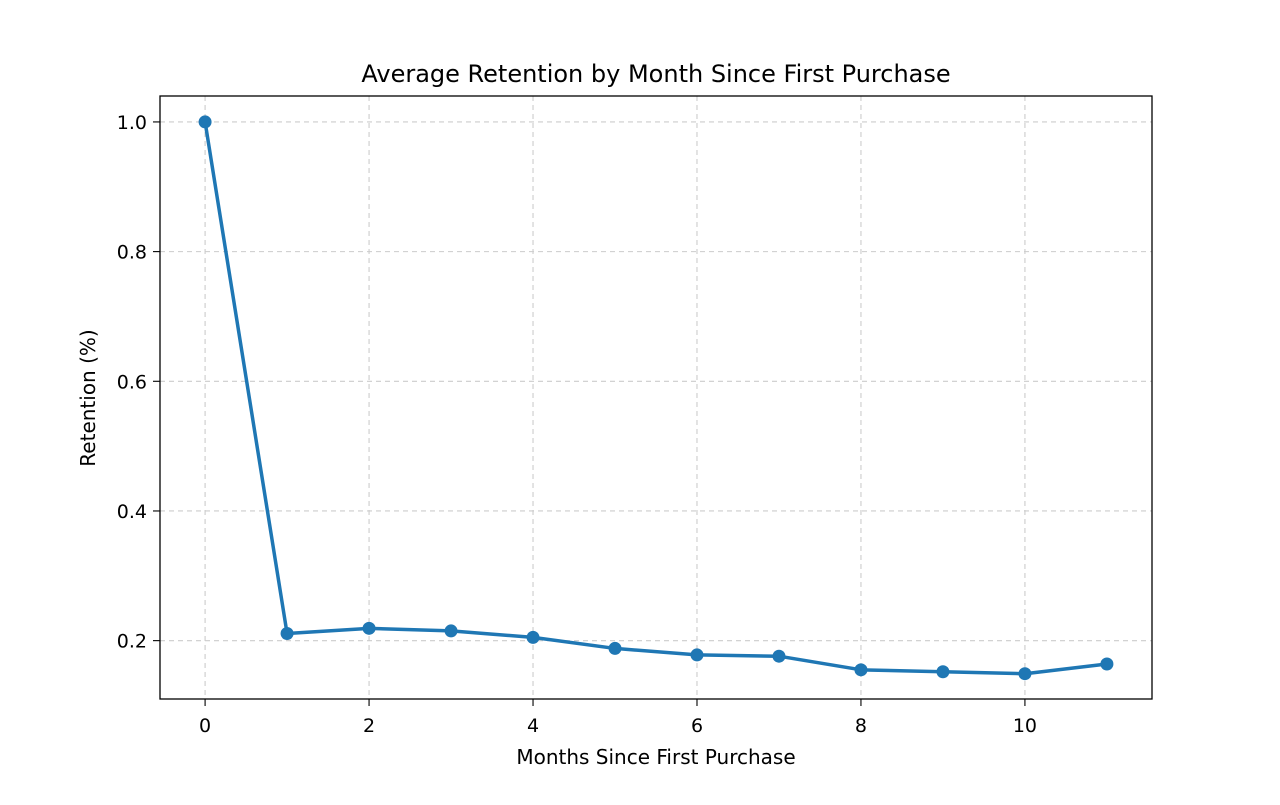 The width and height of the screenshot is (1280, 805). Describe the element at coordinates (88, 397) in the screenshot. I see `y-axis-label: Retention (%)` at that location.